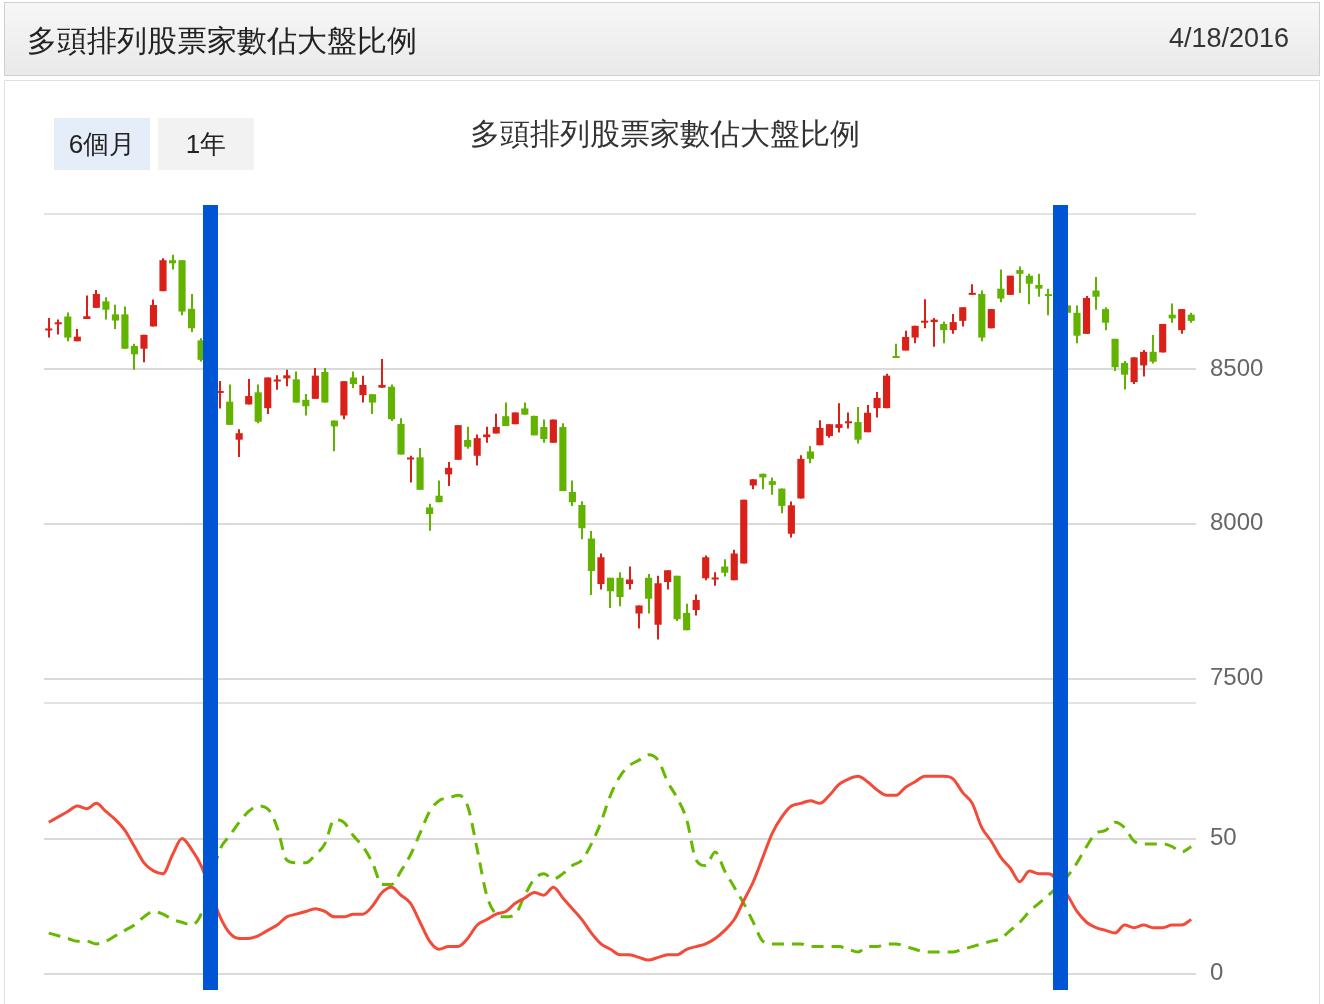 The image size is (1324, 1004). I want to click on y-tick-label: 8500, so click(1237, 367).